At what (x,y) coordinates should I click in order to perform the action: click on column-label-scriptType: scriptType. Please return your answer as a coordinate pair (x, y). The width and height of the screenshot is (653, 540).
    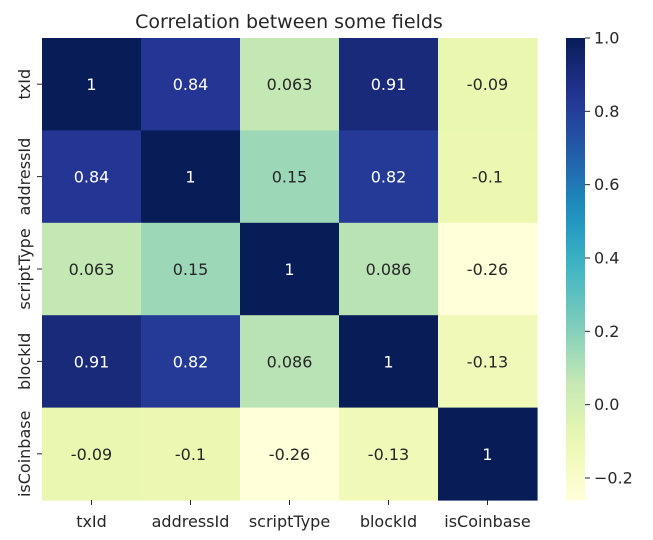
    Looking at the image, I should click on (289, 521).